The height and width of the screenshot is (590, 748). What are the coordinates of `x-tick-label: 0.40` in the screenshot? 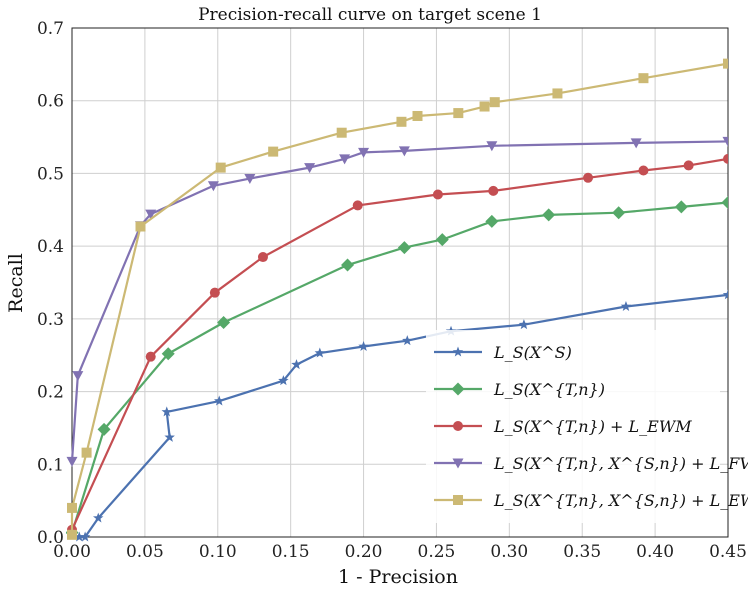 It's located at (655, 552).